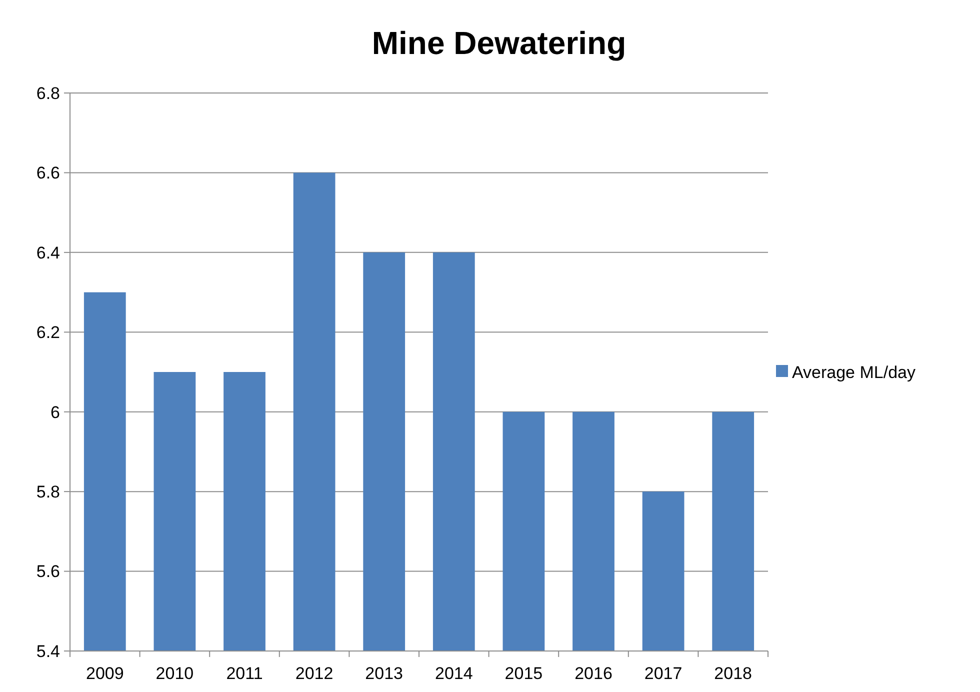 The image size is (980, 692). Describe the element at coordinates (244, 673) in the screenshot. I see `x-tick-label: 2011` at that location.